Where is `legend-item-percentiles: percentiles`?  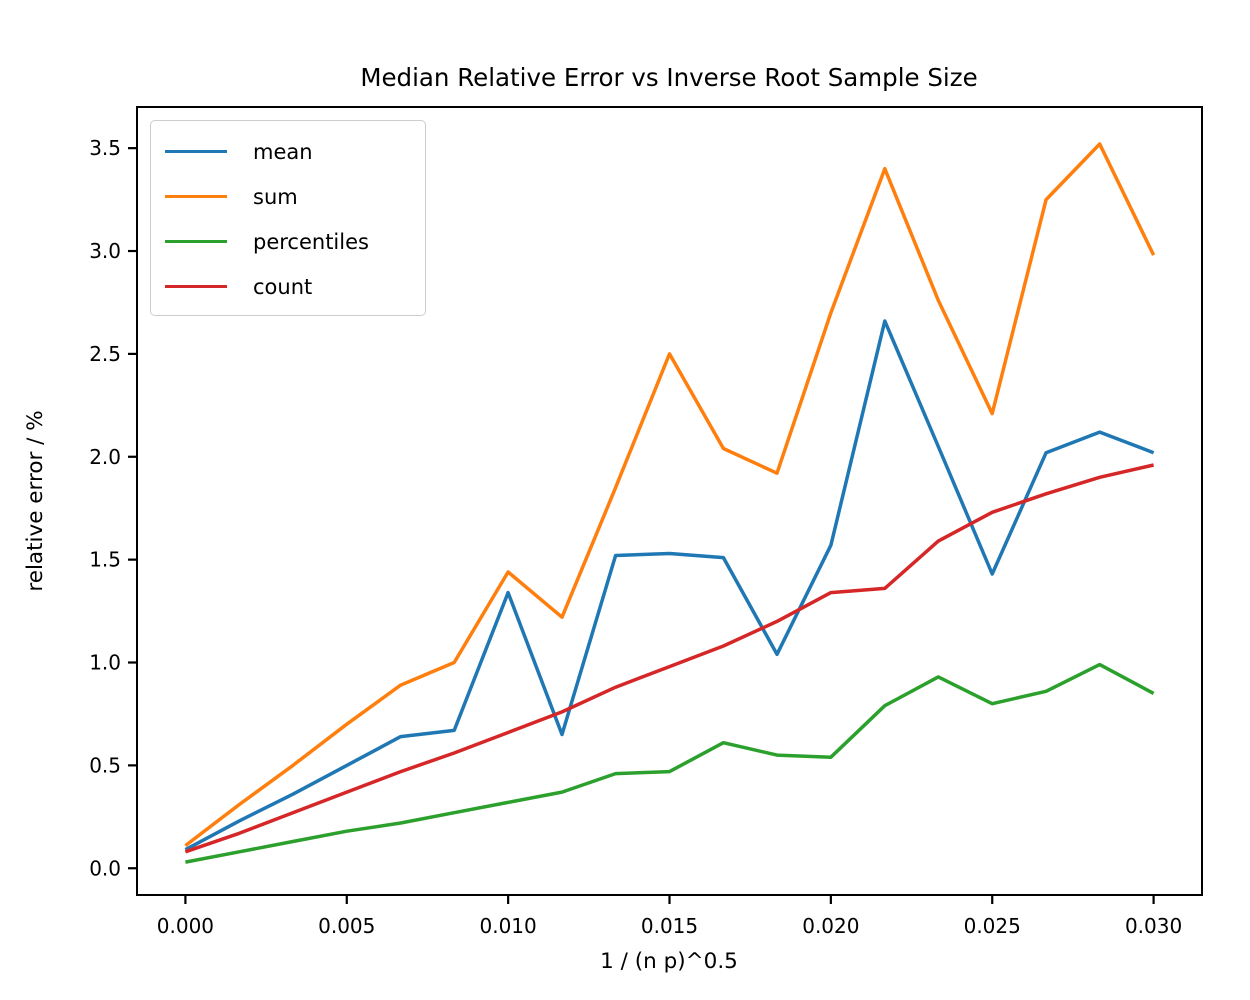 legend-item-percentiles: percentiles is located at coordinates (288, 241).